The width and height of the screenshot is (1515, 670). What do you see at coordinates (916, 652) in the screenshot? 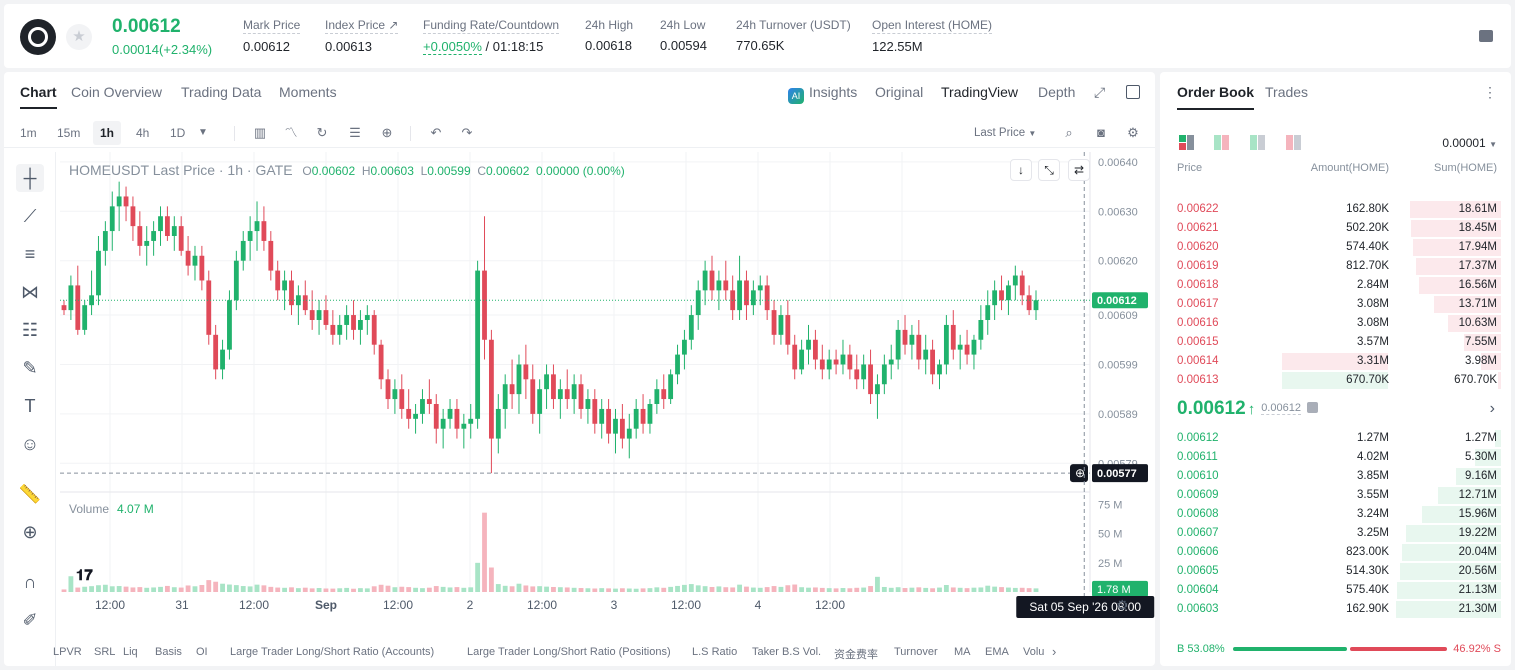
I see `indicator-10: Turnover` at bounding box center [916, 652].